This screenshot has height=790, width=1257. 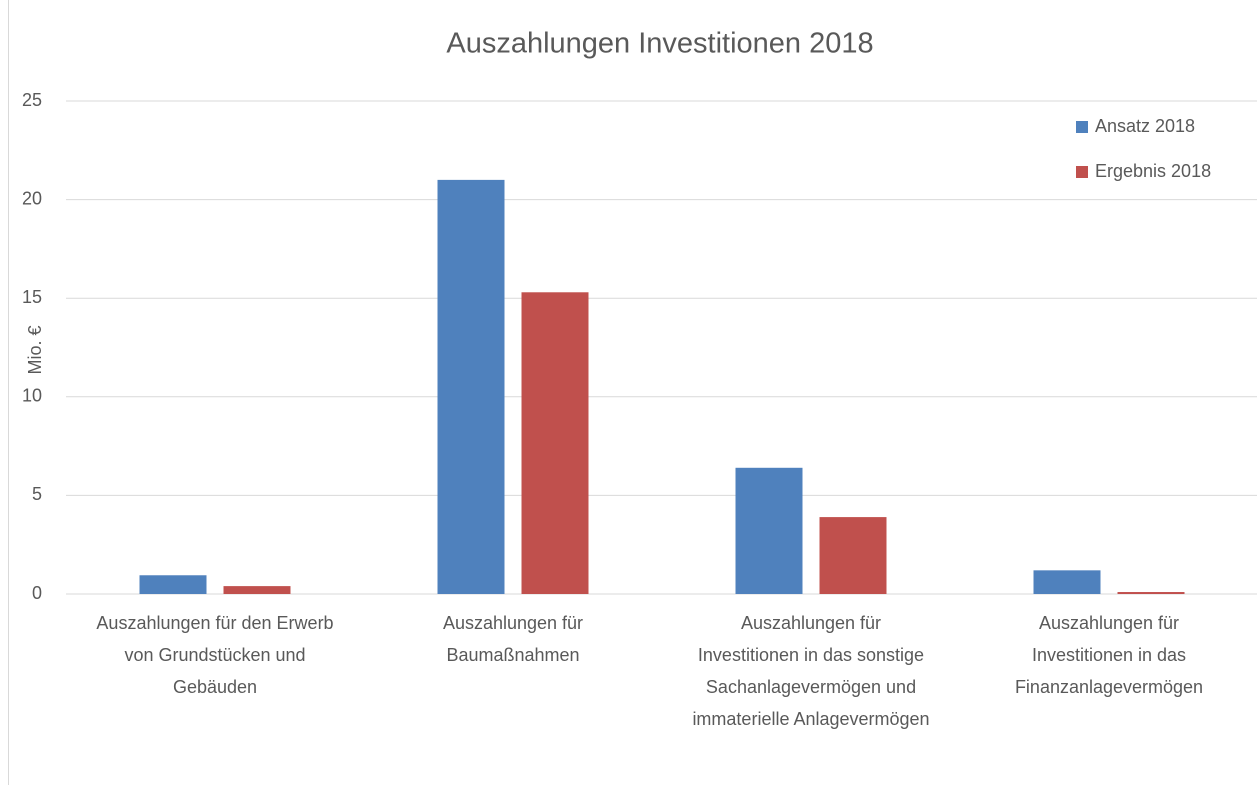 I want to click on y-axis-label: Mio. €, so click(x=35, y=349).